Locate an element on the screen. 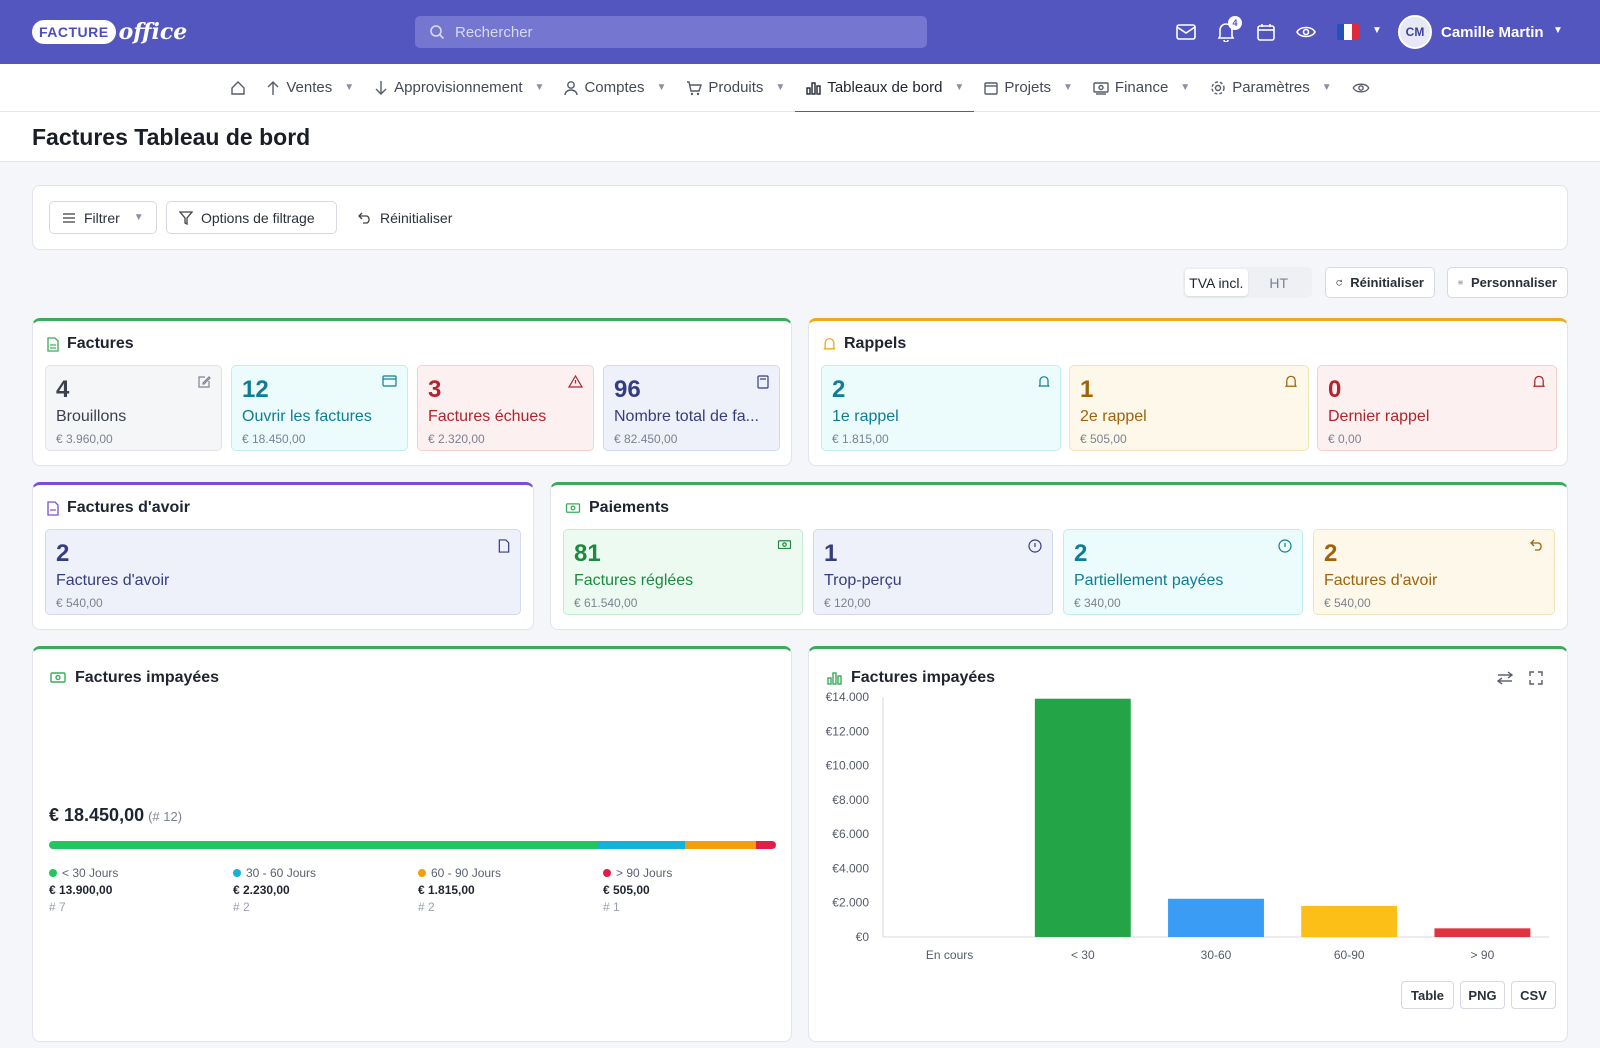 The height and width of the screenshot is (1048, 1600). reset-filters-button: Réinitialiser is located at coordinates (405, 217).